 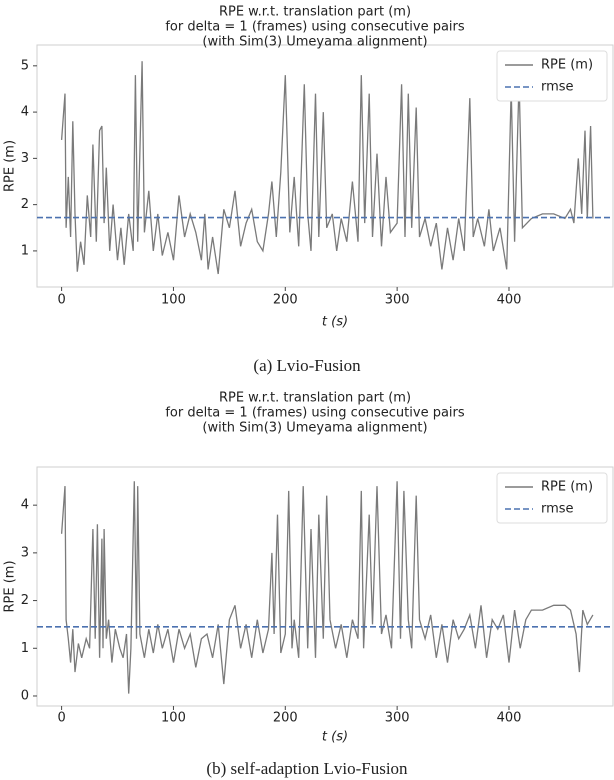 What do you see at coordinates (25, 65) in the screenshot?
I see `y-tick-label: 5` at bounding box center [25, 65].